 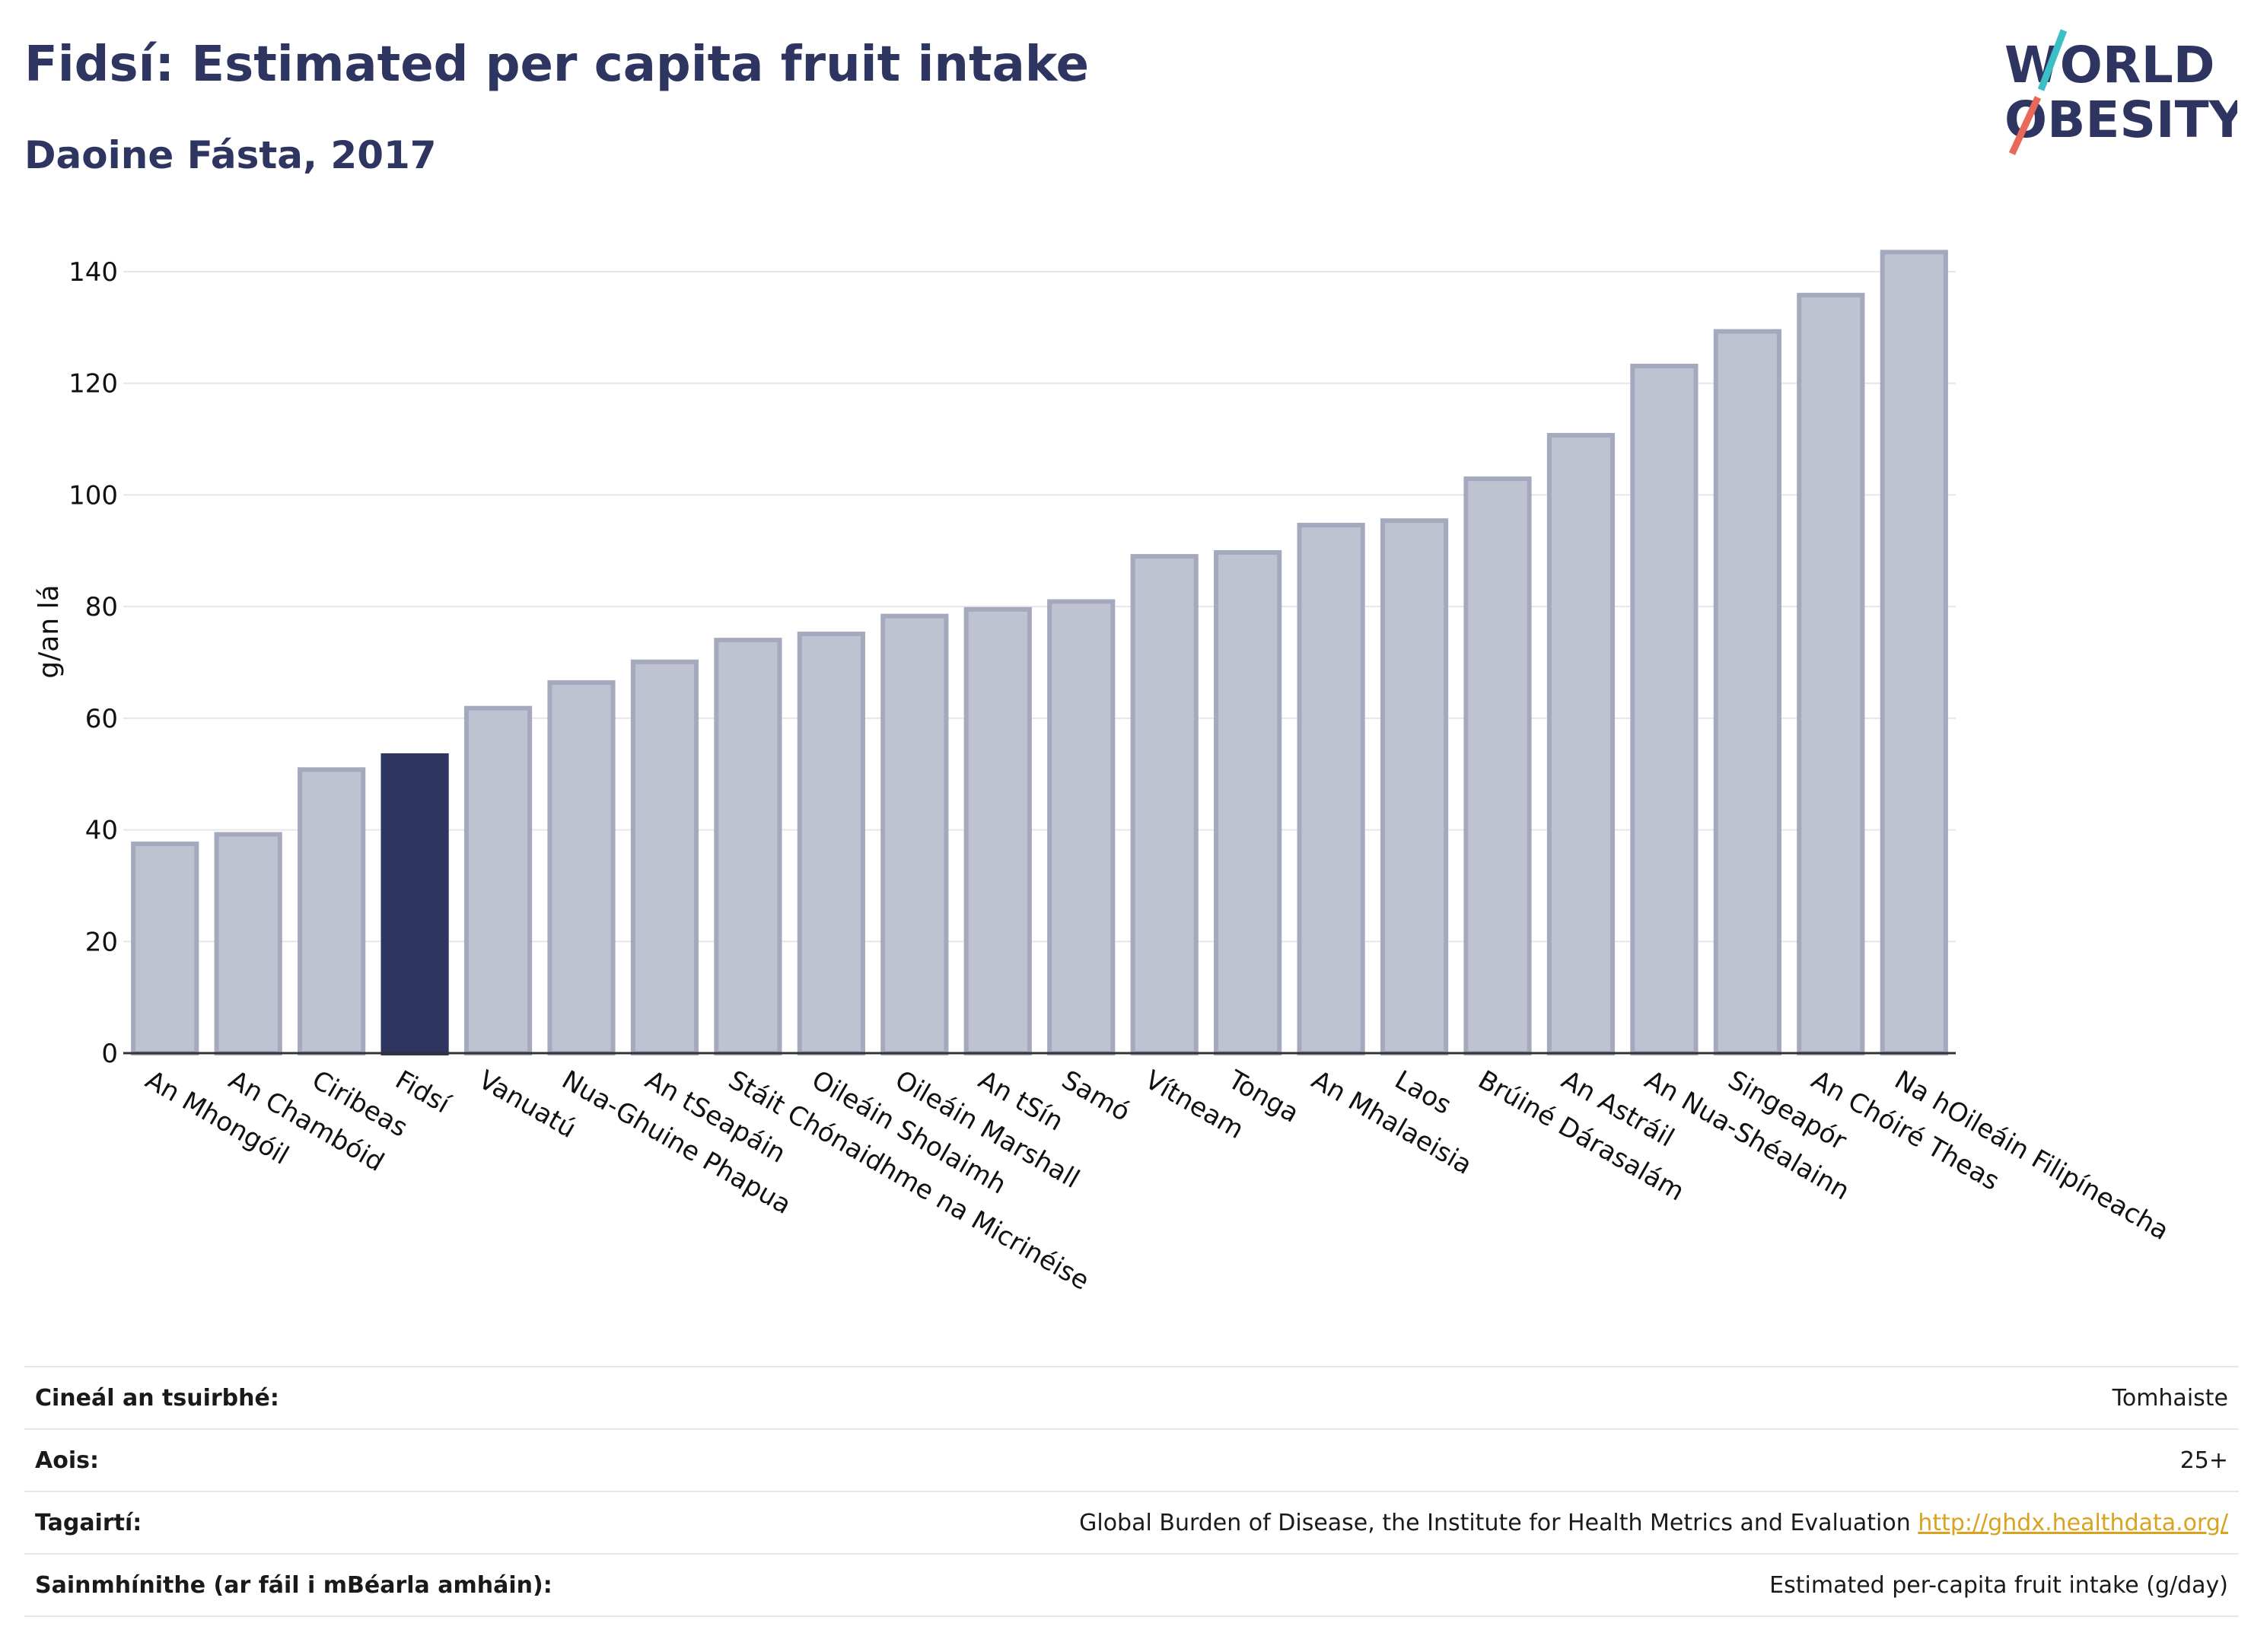 What do you see at coordinates (93, 663) in the screenshot?
I see `y-axis-ticks: 0 20 40 60 80 100 120 140` at bounding box center [93, 663].